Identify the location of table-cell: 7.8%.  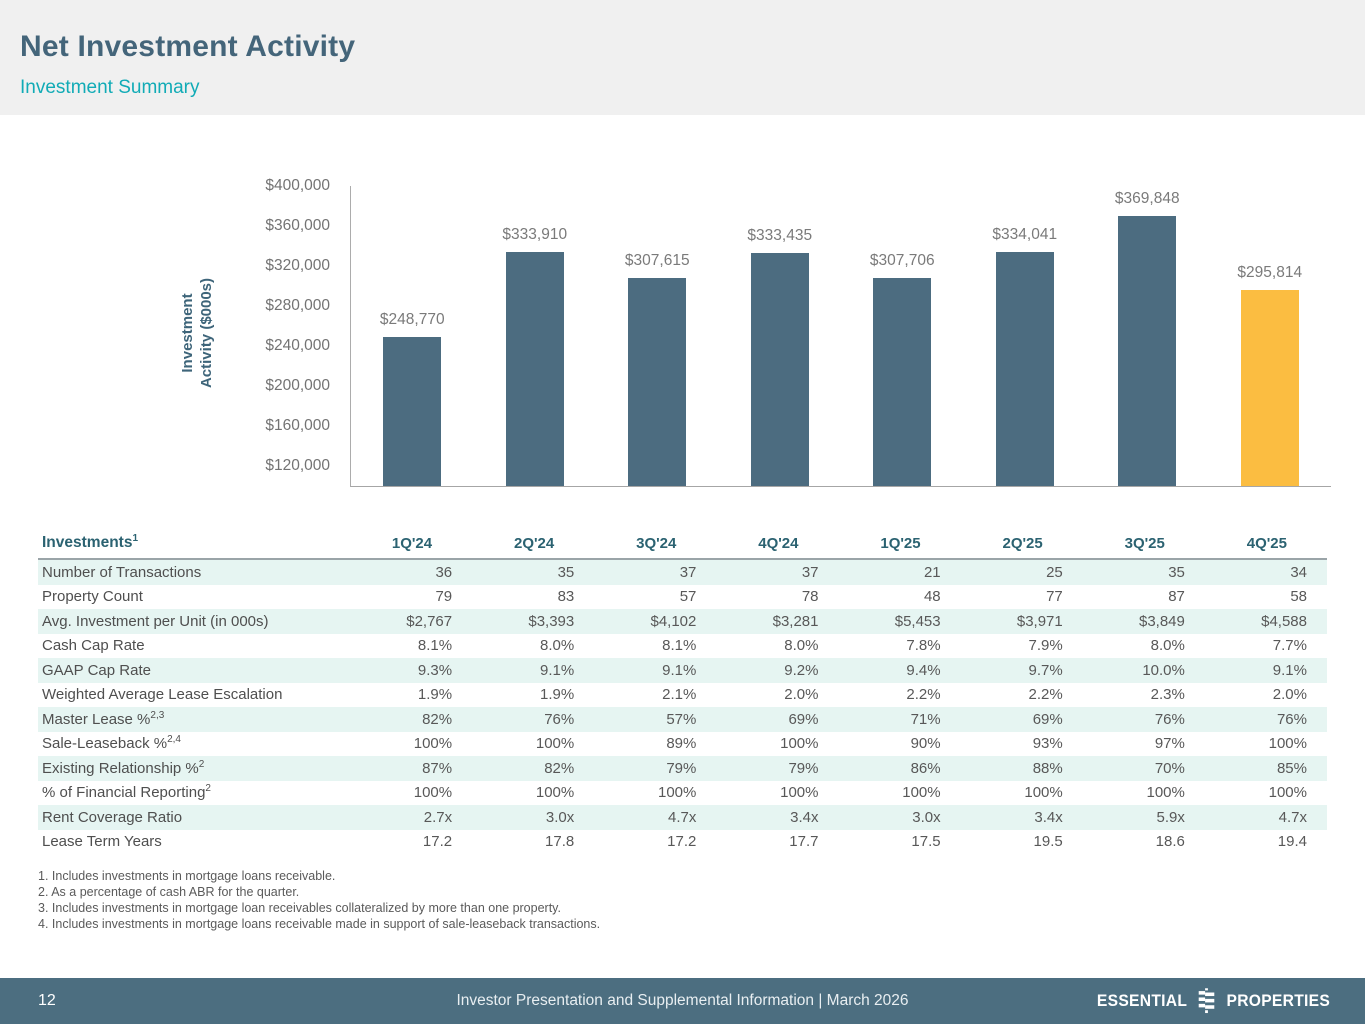
(923, 646).